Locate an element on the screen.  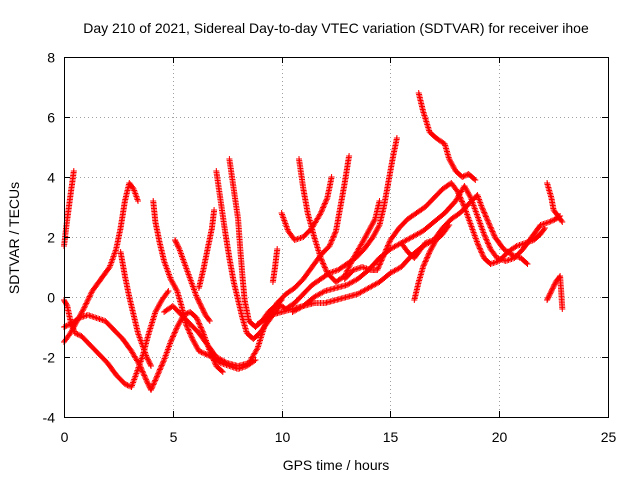
x-tick-label: 0 is located at coordinates (65, 437).